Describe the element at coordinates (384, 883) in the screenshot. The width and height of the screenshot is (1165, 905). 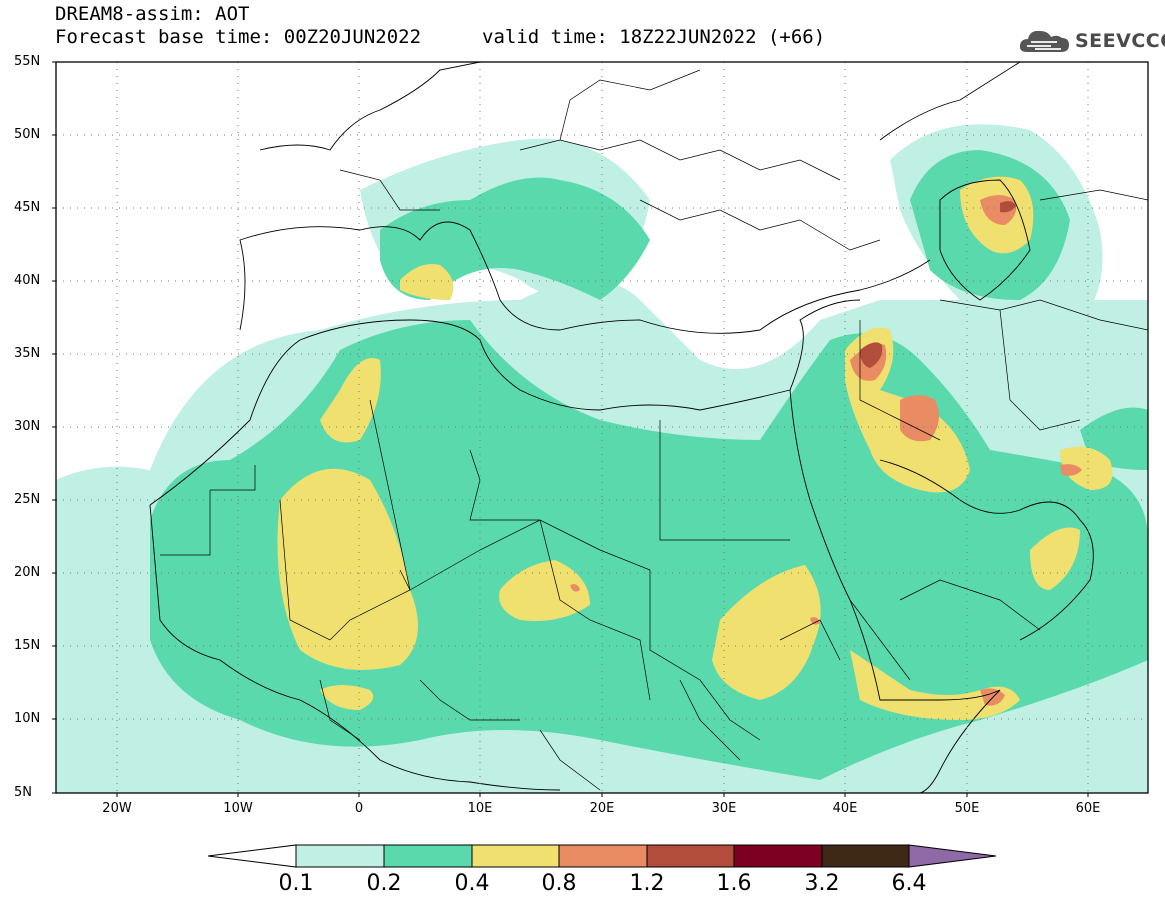
I see `colorbar-label: 0.2` at that location.